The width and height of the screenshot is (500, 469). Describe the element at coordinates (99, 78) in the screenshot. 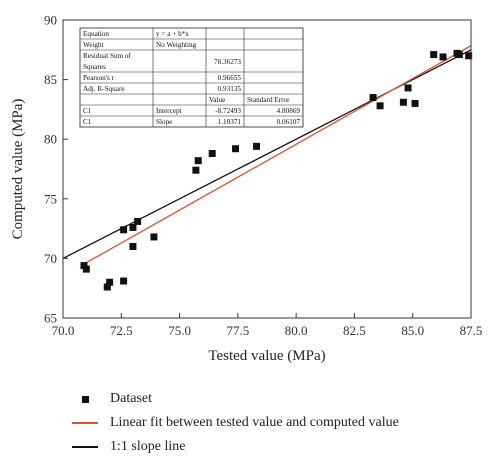

I see `table-cell: Pearson's r` at that location.